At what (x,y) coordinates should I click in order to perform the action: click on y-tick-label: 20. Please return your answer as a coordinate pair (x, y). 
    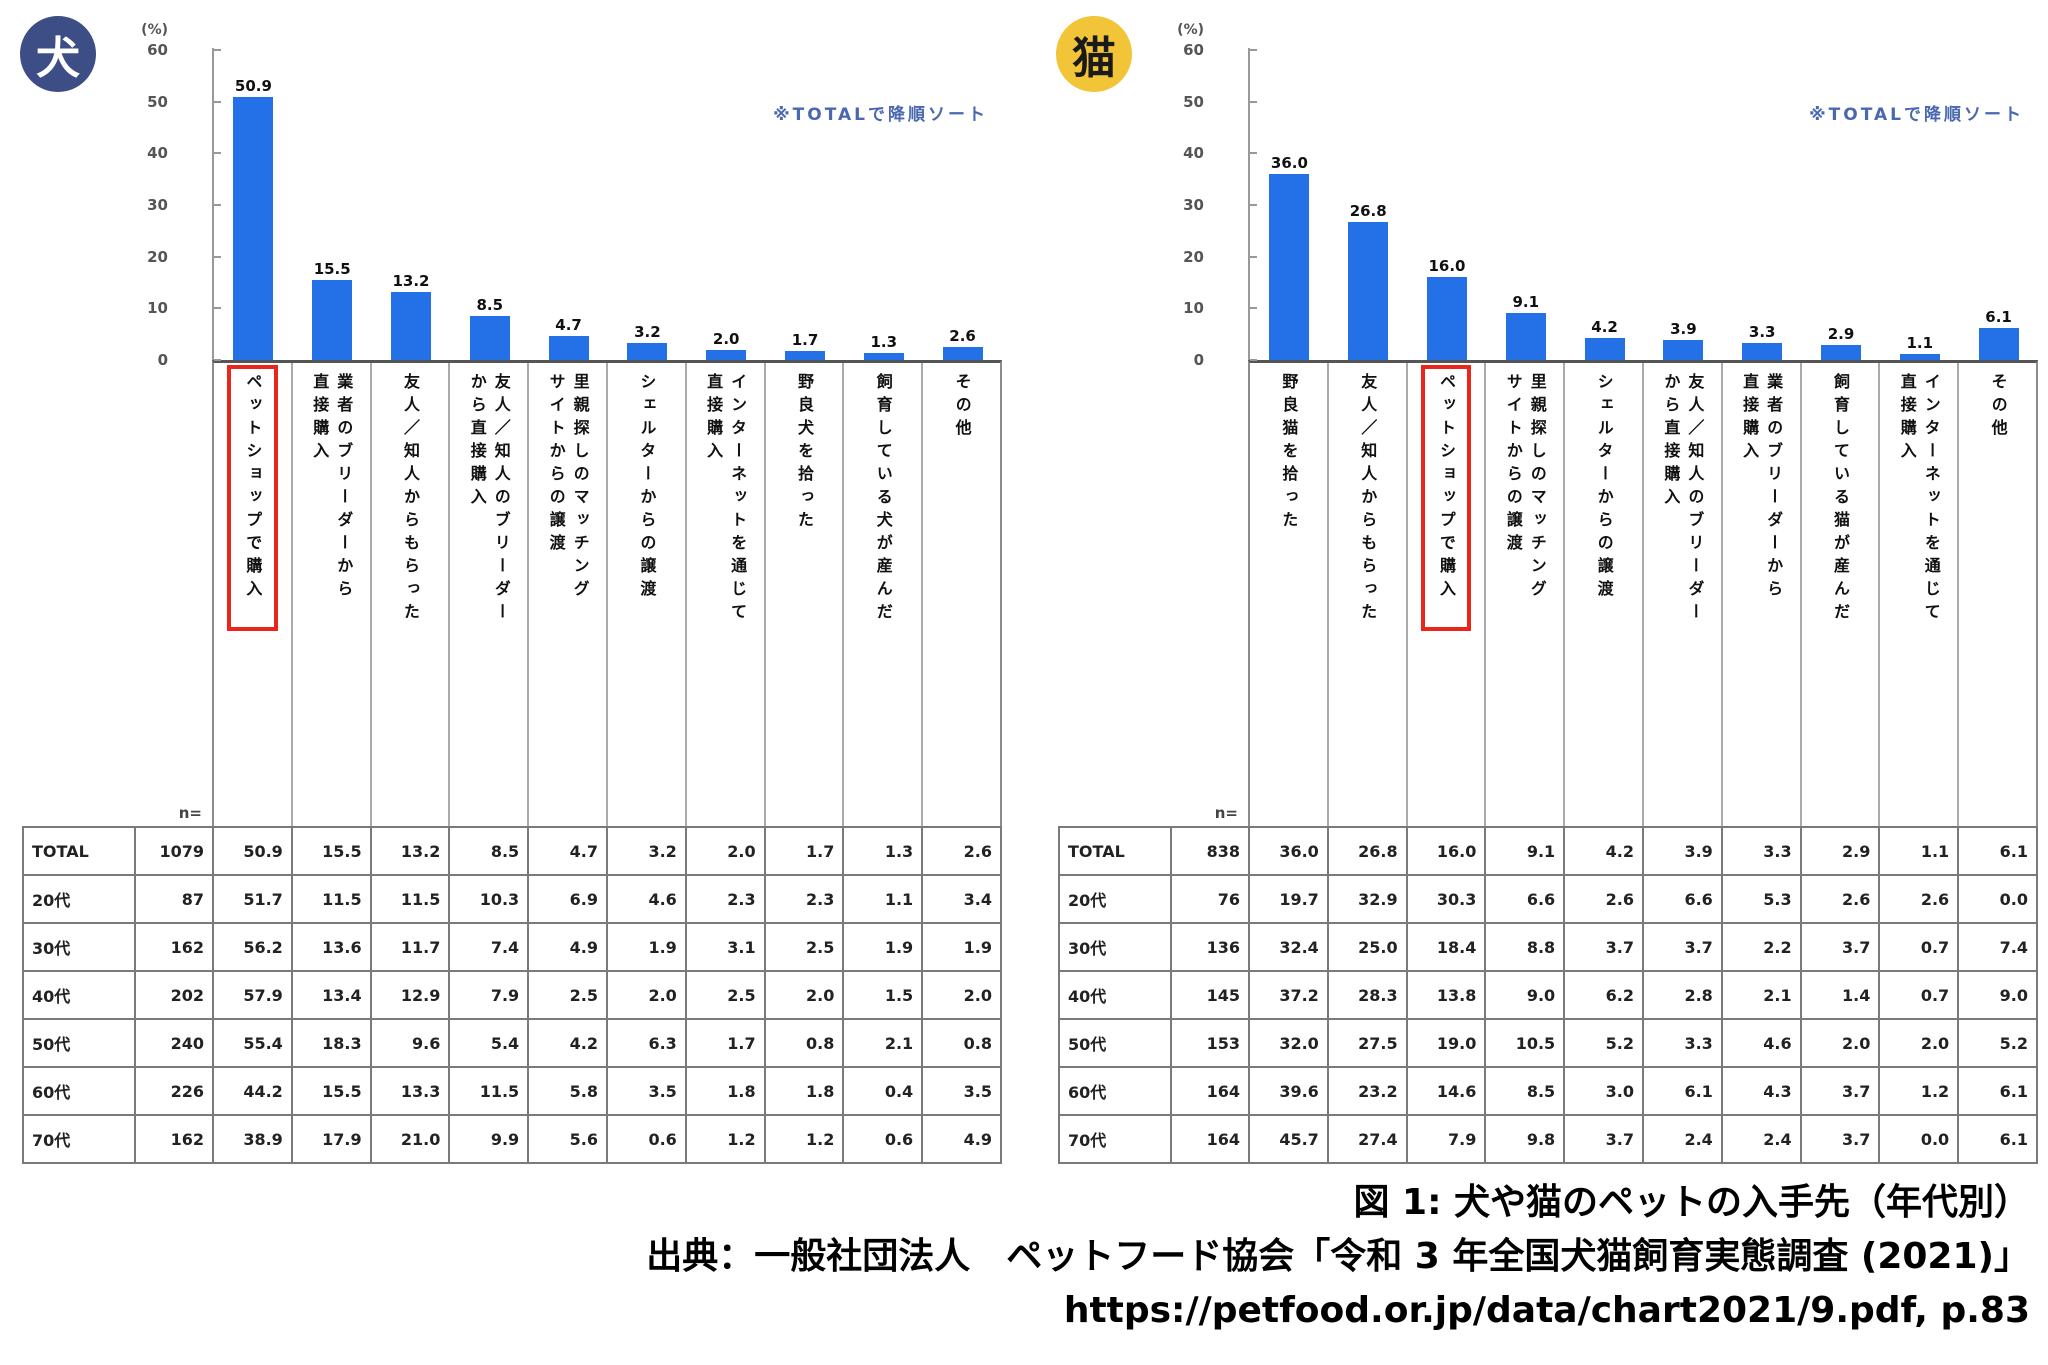
    Looking at the image, I should click on (157, 256).